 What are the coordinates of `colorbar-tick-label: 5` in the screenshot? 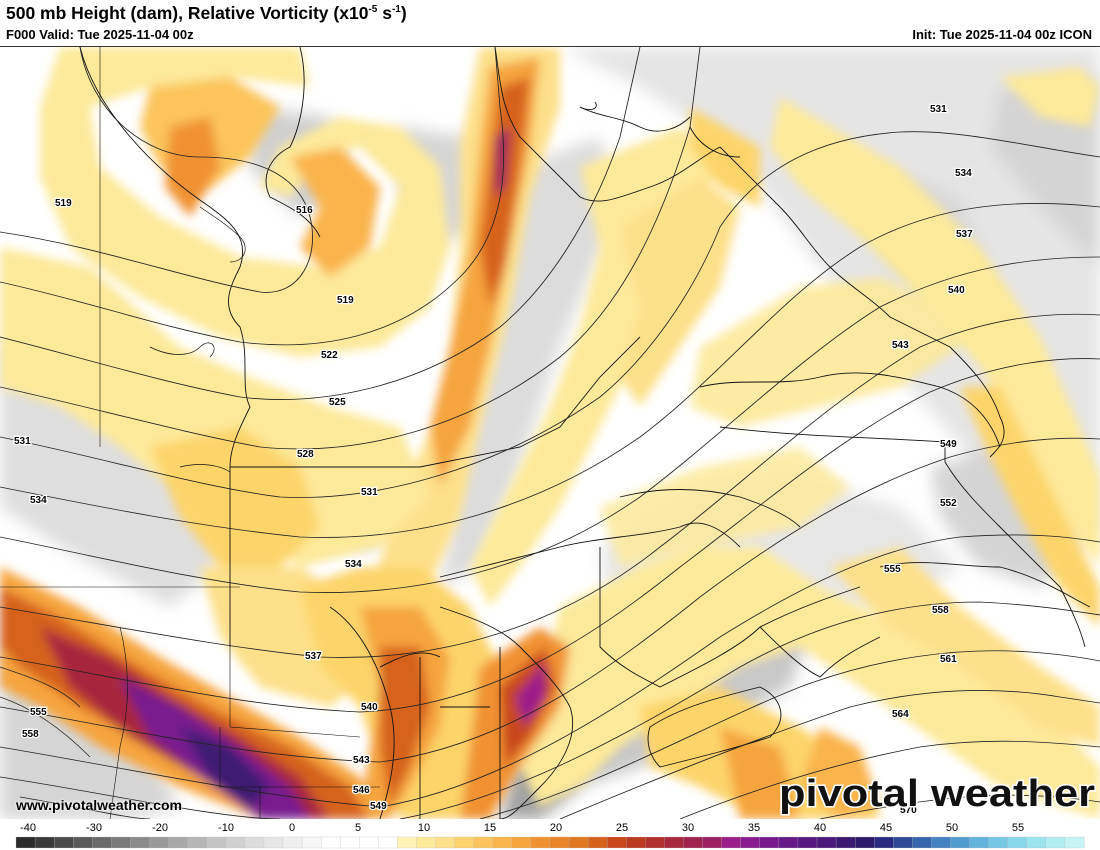 It's located at (358, 828).